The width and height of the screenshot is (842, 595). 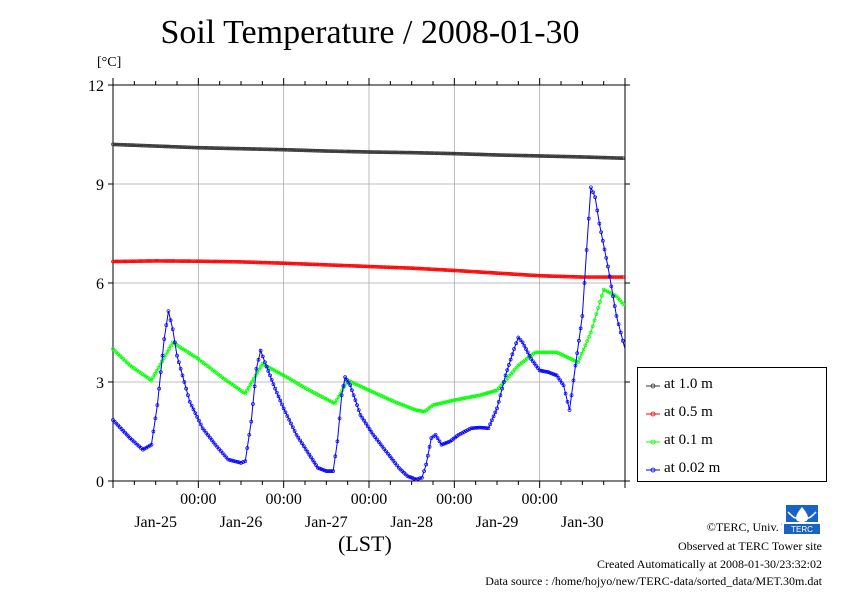 I want to click on y-tick-label: 3, so click(x=100, y=383).